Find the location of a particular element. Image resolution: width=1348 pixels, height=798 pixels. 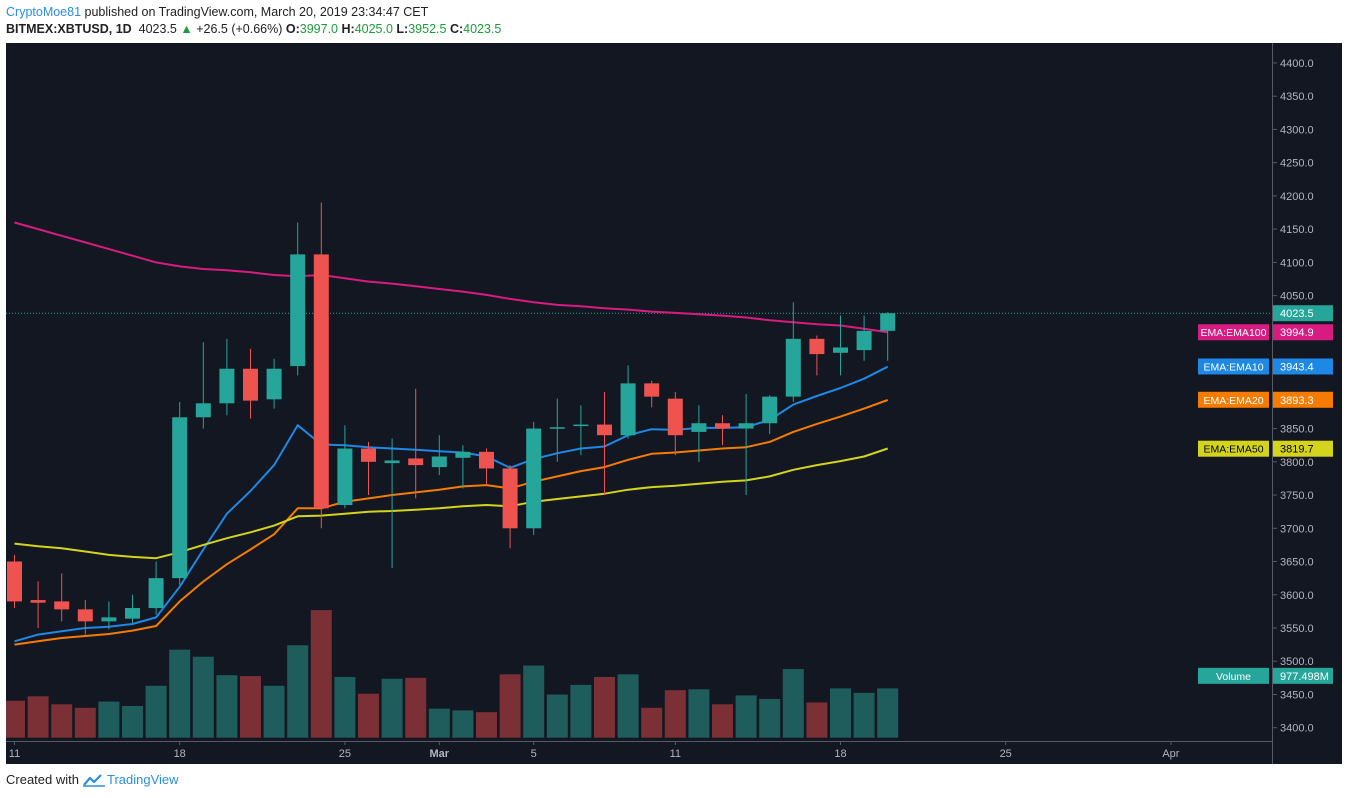

y-tick-label: 3700.0 is located at coordinates (1297, 529).